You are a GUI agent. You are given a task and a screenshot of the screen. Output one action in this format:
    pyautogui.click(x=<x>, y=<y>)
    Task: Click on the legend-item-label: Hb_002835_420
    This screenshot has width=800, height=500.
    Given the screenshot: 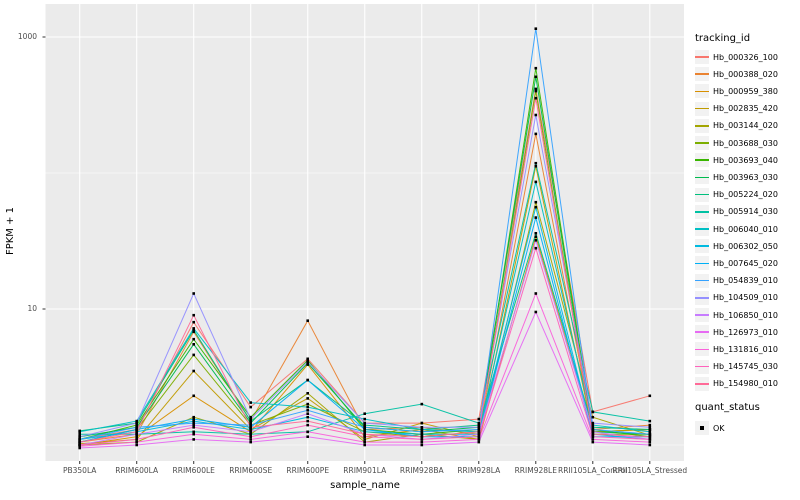 What is the action you would take?
    pyautogui.click(x=745, y=109)
    